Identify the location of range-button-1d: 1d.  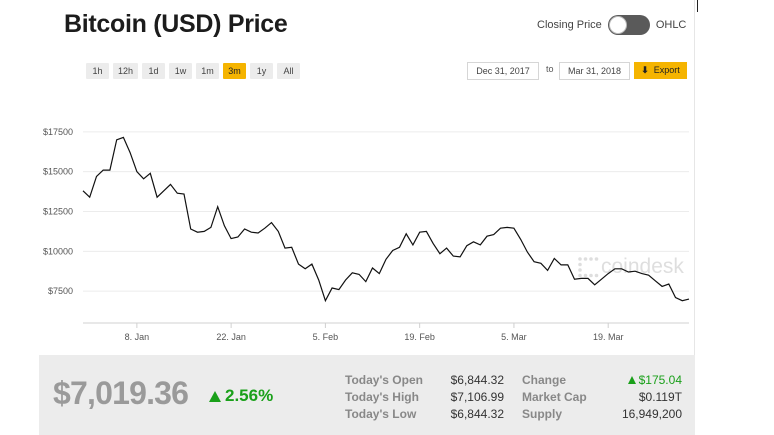
(154, 71).